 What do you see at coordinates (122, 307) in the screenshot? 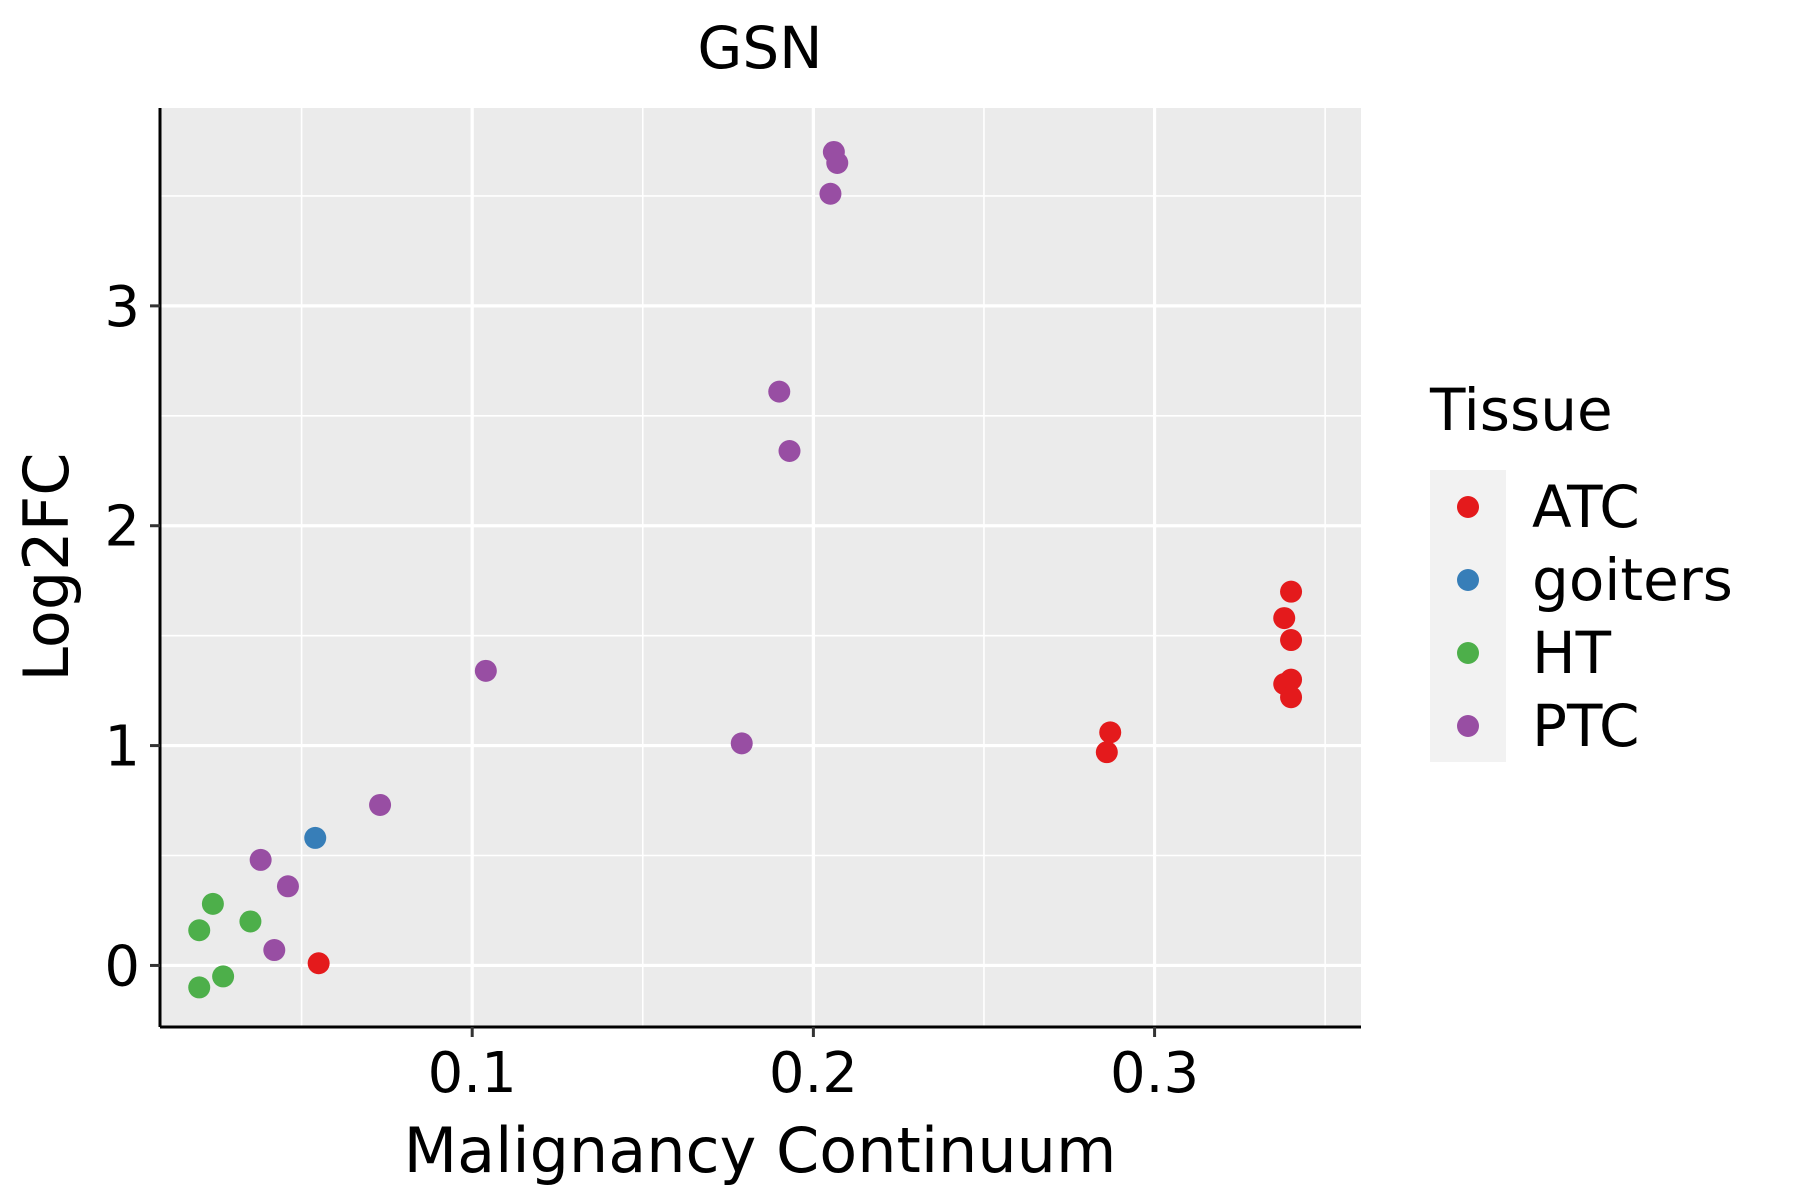
I see `y-tick-label: 3` at bounding box center [122, 307].